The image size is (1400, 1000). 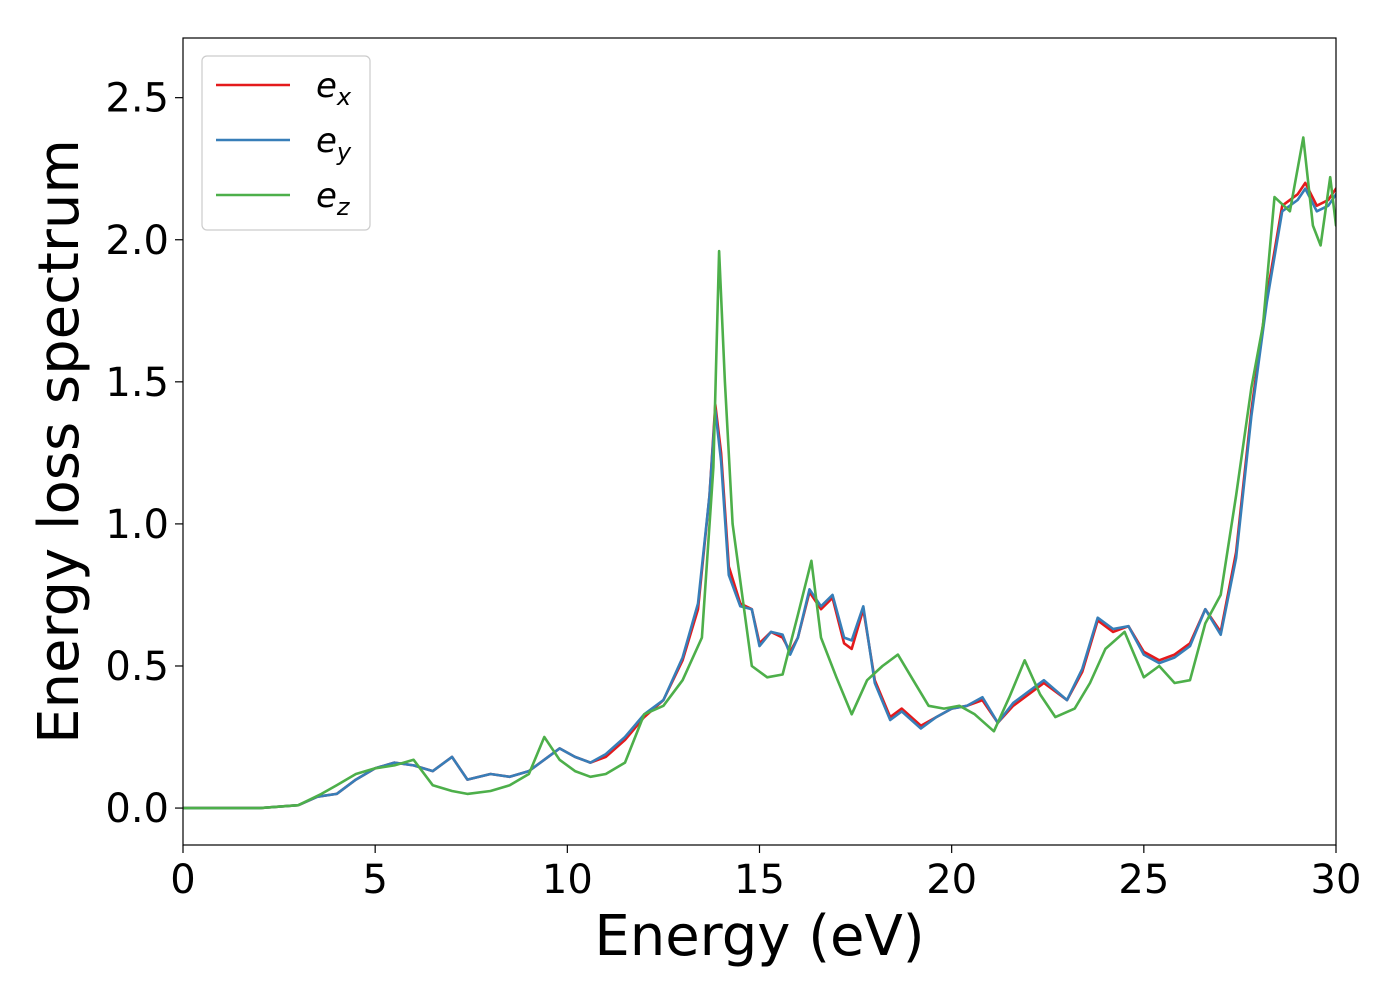 What do you see at coordinates (137, 99) in the screenshot?
I see `y-tick-label: 2.5` at bounding box center [137, 99].